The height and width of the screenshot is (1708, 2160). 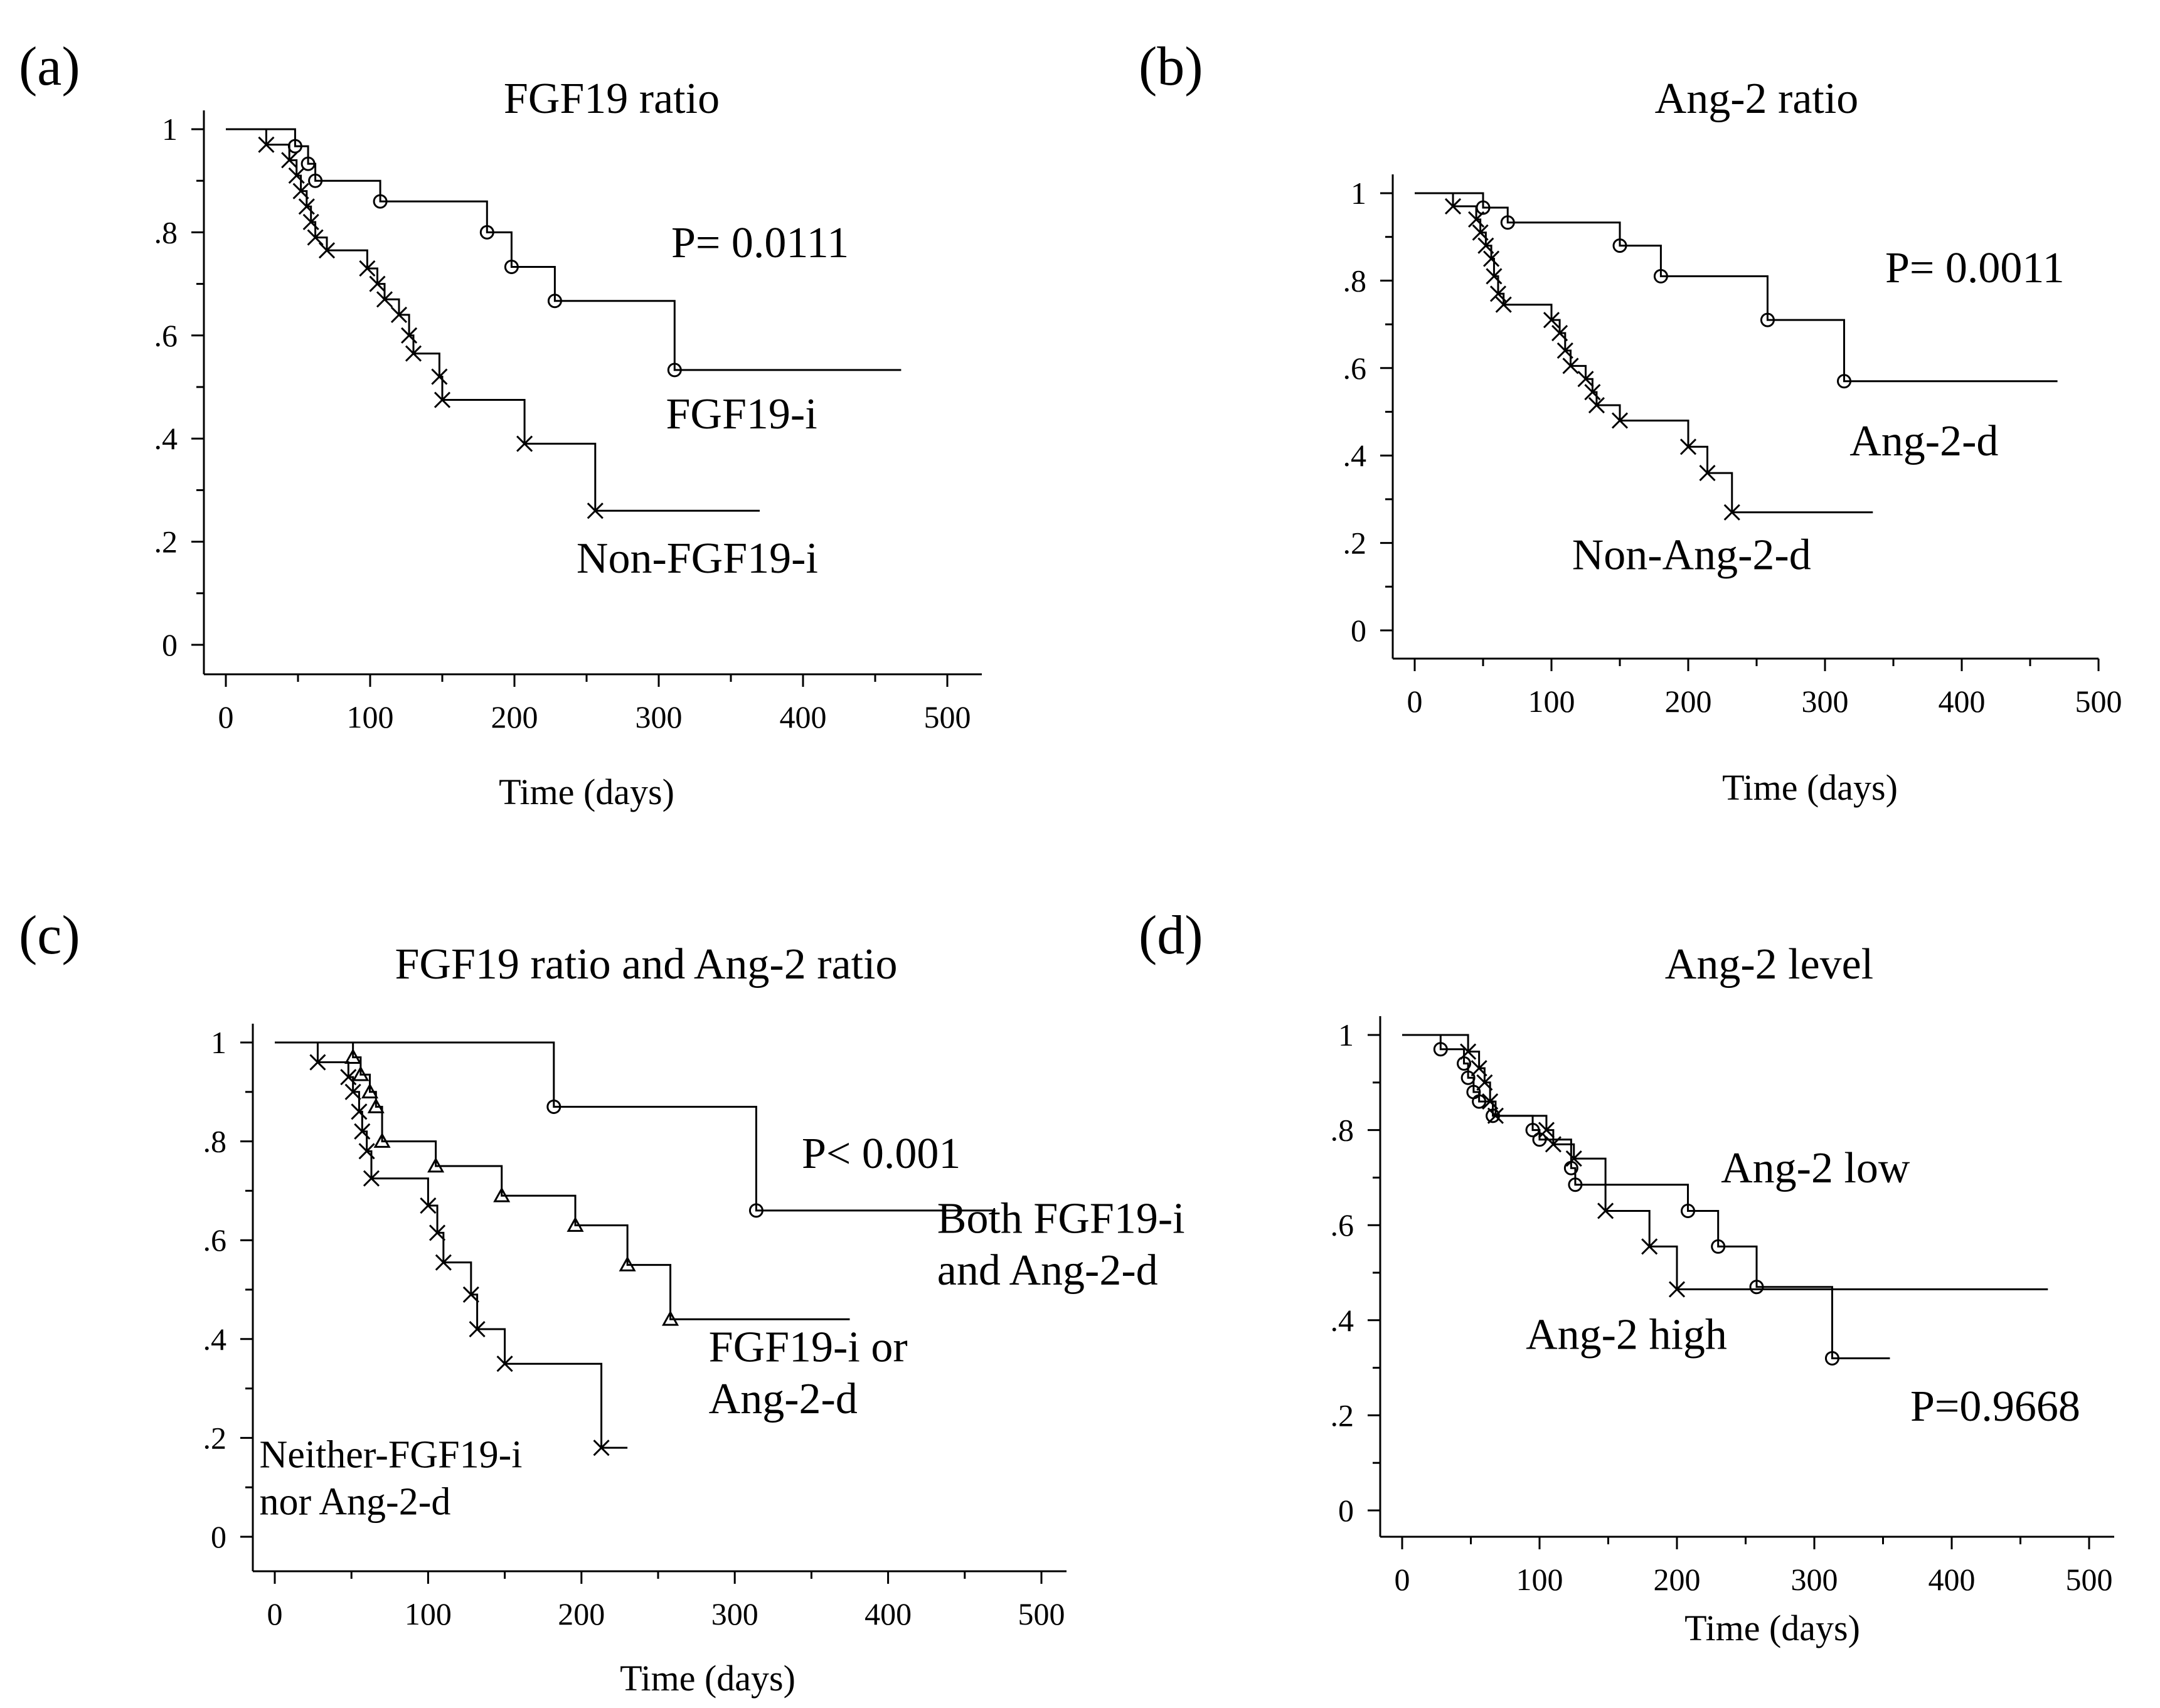 What do you see at coordinates (1995, 1406) in the screenshot?
I see `p-value: P=0.9668` at bounding box center [1995, 1406].